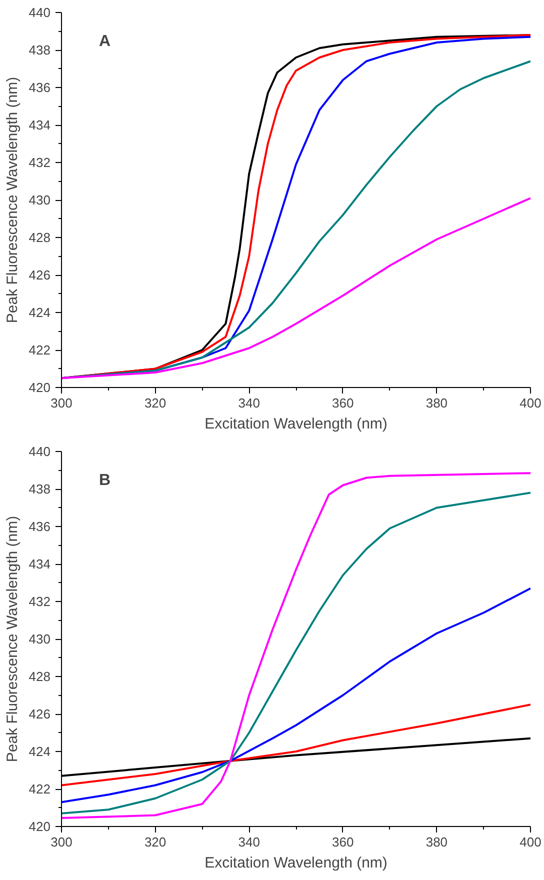 This screenshot has width=544, height=880. I want to click on line-series, so click(296, 745).